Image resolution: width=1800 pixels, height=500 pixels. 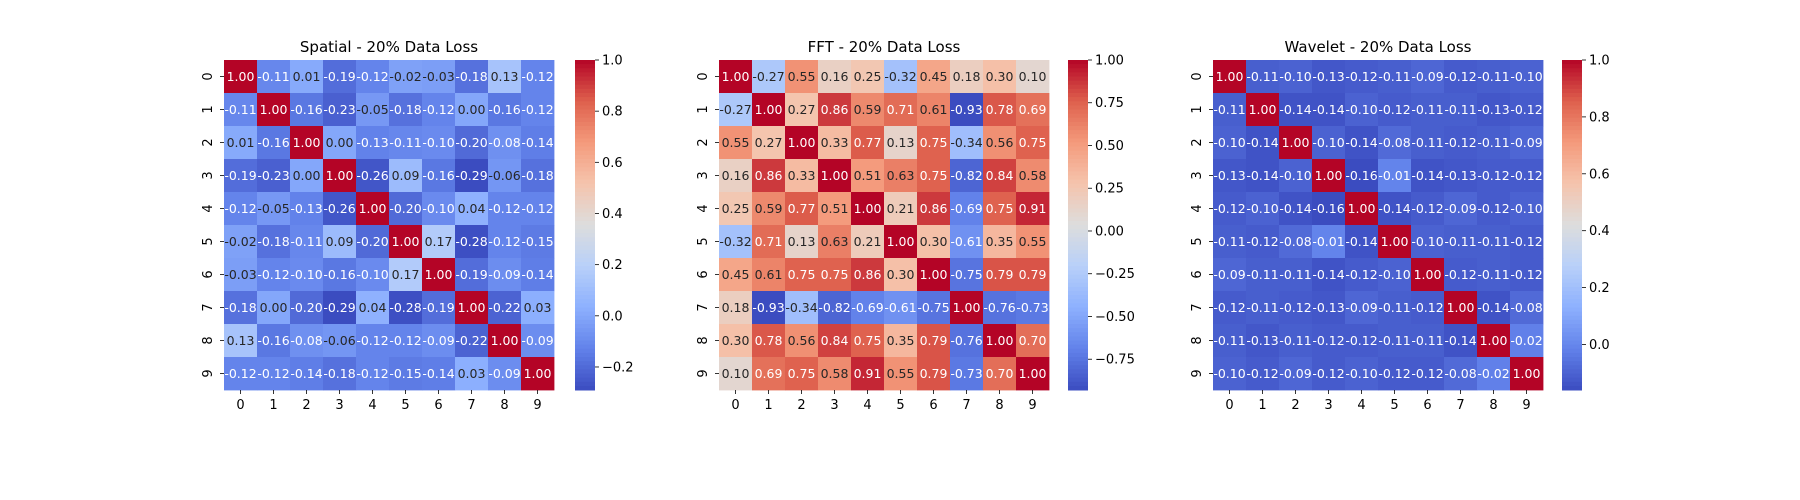 What do you see at coordinates (240, 241) in the screenshot?
I see `cell-value-label: -0.02` at bounding box center [240, 241].